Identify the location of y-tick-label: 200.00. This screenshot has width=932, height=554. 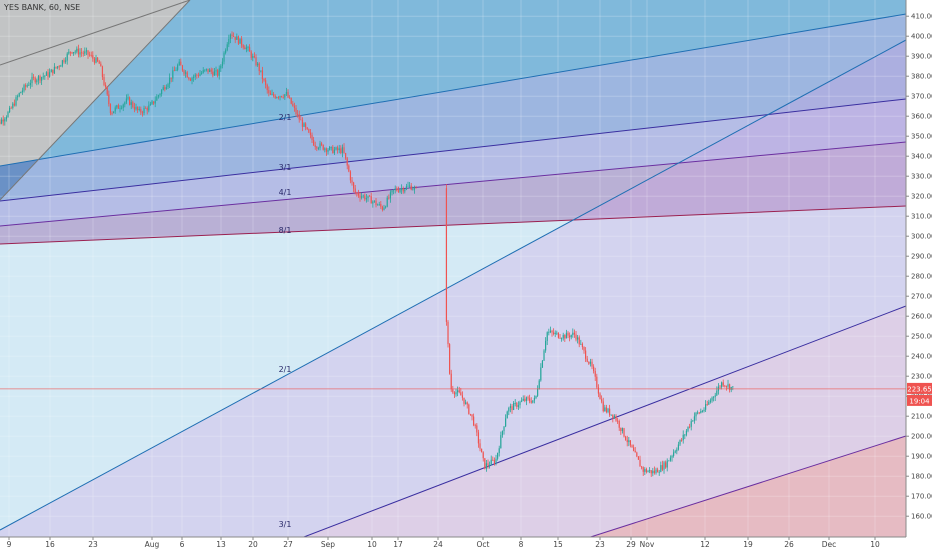
(921, 437).